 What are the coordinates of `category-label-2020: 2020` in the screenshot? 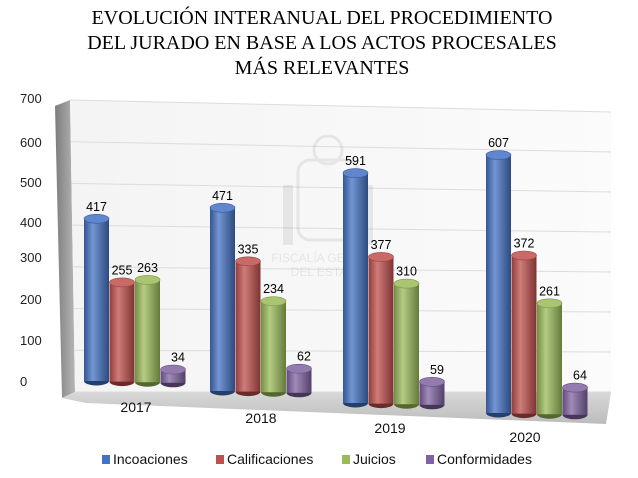 It's located at (524, 437).